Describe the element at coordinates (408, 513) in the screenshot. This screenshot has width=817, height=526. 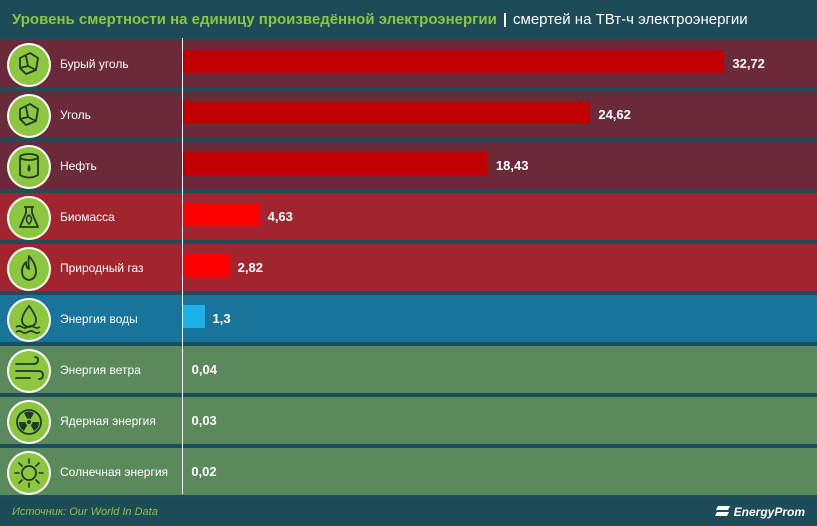
I see `footer: Источник: Our World In Data EnergyProm` at that location.